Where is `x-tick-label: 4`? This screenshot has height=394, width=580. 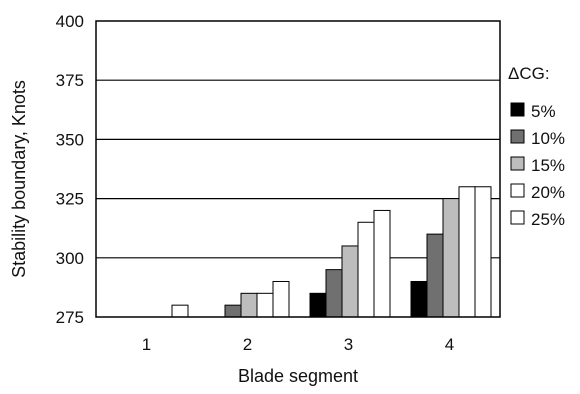 x-tick-label: 4 is located at coordinates (449, 344).